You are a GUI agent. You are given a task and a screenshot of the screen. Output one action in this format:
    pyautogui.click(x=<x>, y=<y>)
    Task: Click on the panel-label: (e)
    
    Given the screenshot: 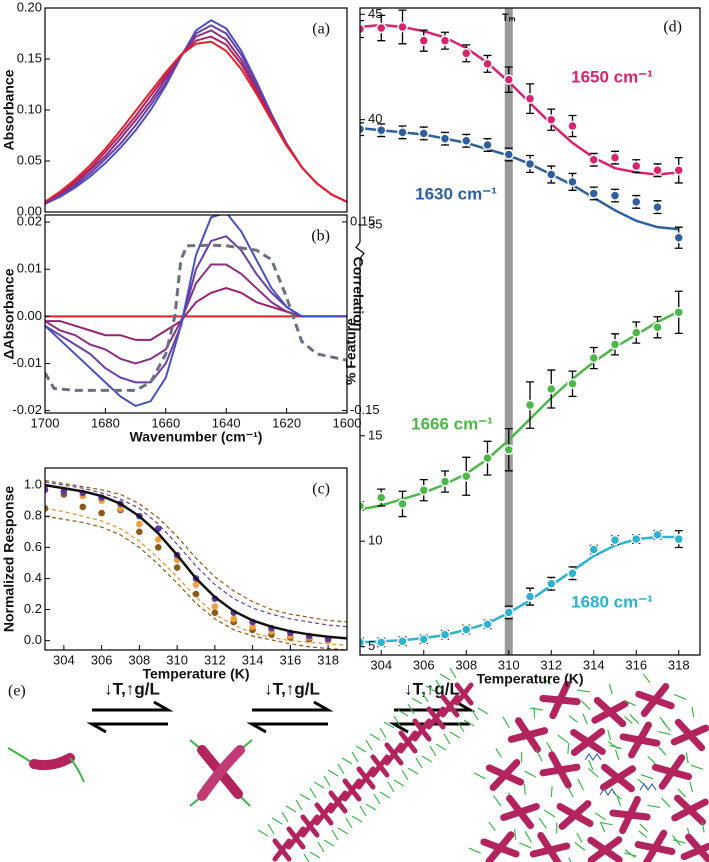 What is the action you would take?
    pyautogui.click(x=17, y=691)
    